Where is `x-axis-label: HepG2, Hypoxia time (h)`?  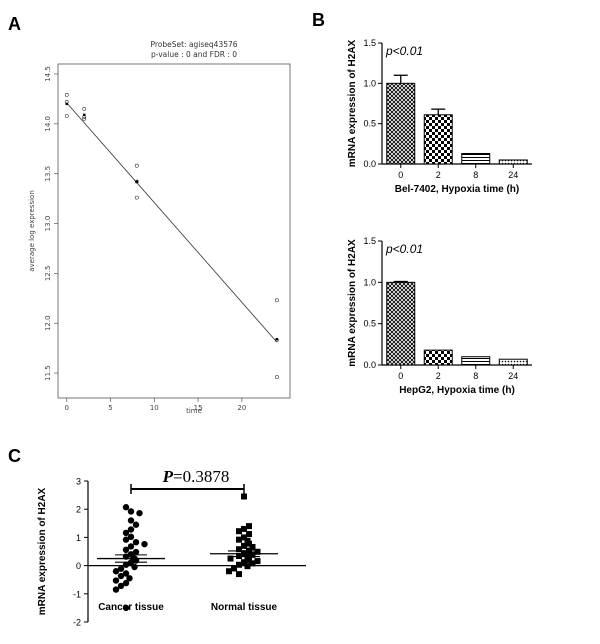
x-axis-label: HepG2, Hypoxia time (h) is located at coordinates (457, 390).